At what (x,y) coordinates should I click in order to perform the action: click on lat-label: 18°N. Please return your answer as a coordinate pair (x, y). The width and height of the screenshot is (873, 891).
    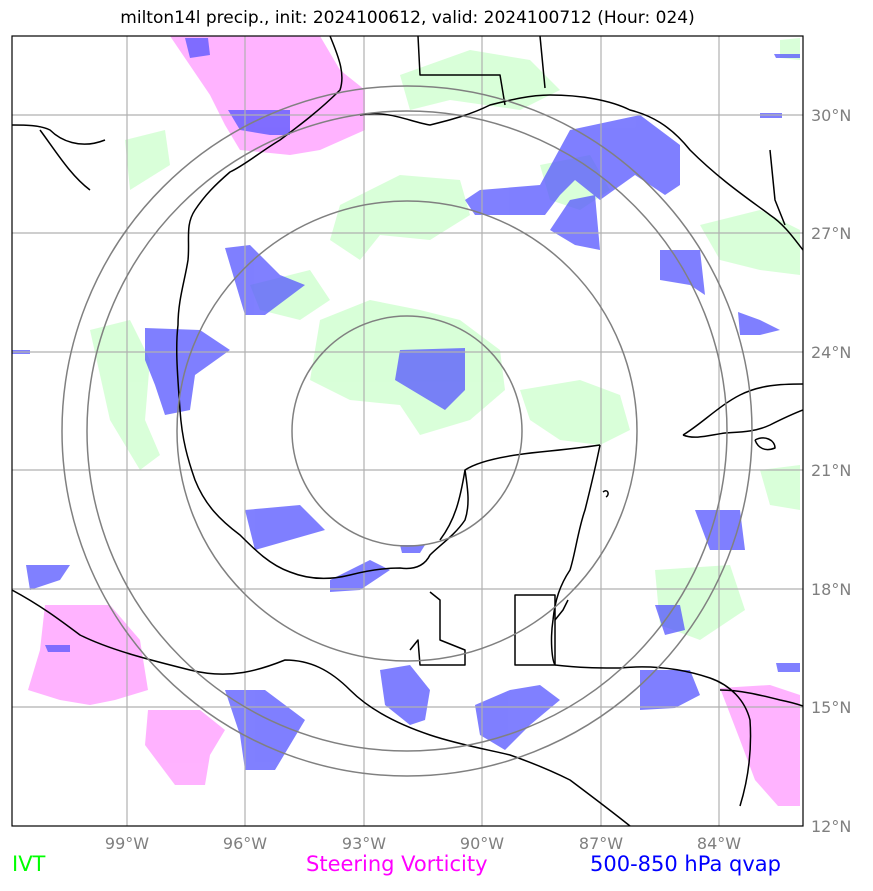
    Looking at the image, I should click on (831, 589).